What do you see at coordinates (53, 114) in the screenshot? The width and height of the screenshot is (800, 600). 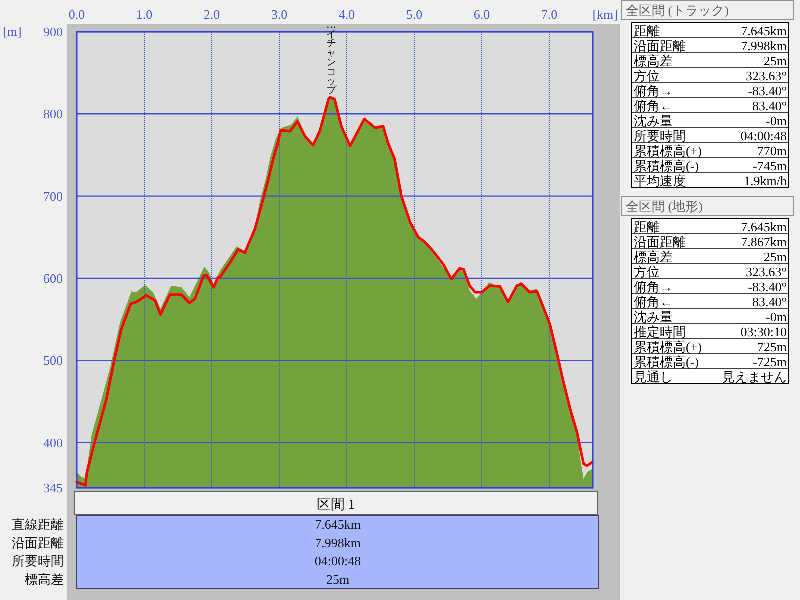 I see `y-tick-label: 800` at bounding box center [53, 114].